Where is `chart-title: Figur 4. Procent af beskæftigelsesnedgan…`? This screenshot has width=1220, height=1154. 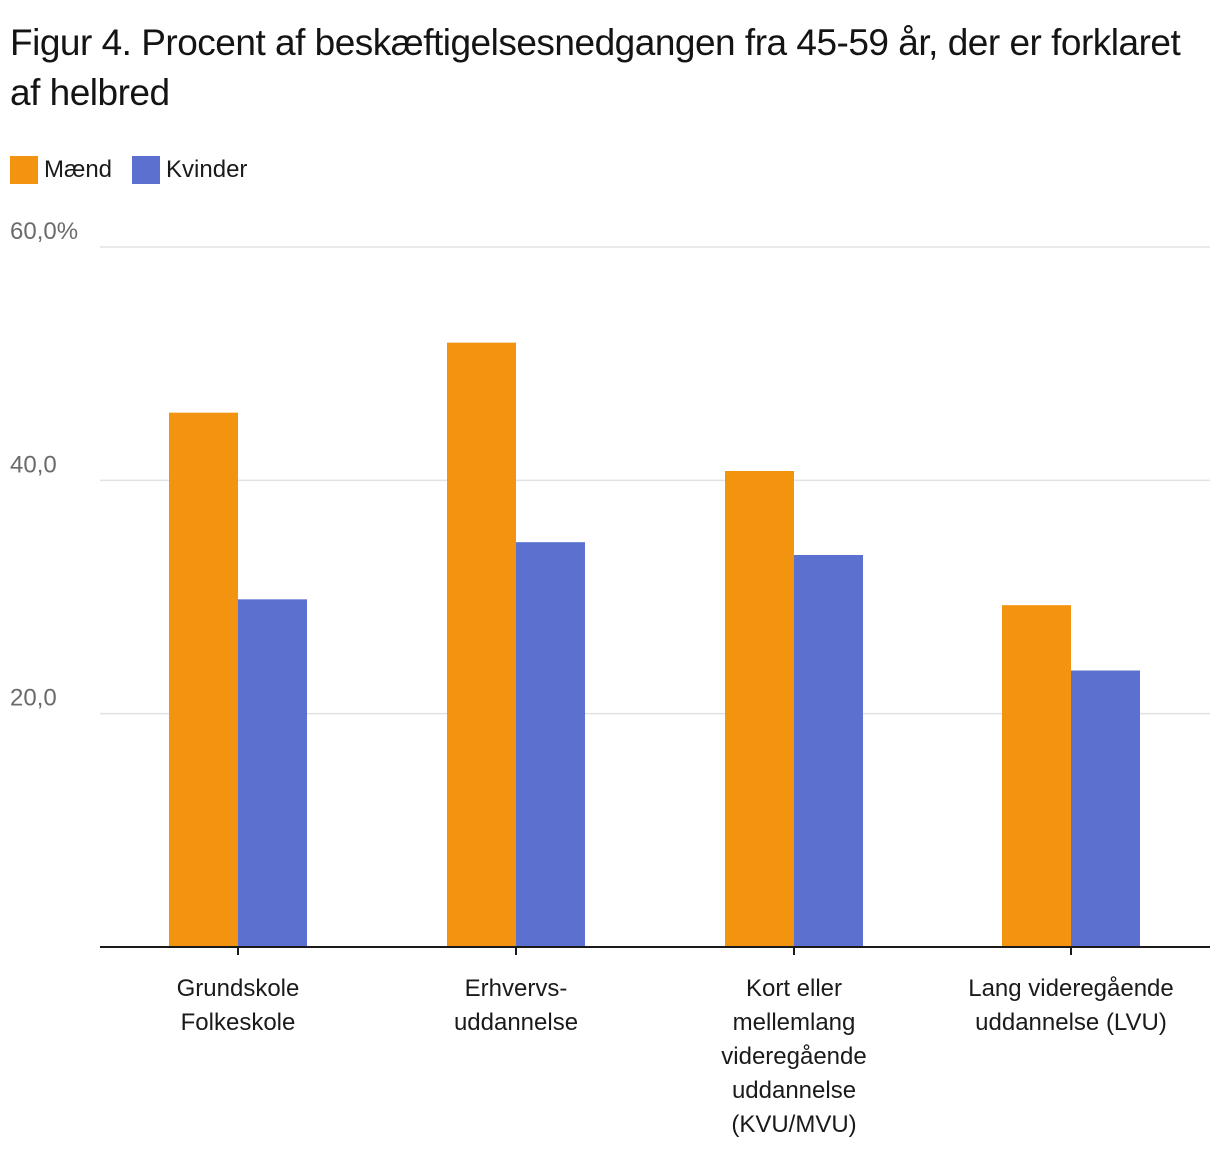
chart-title: Figur 4. Procent af beskæftigelsesnedgan… is located at coordinates (595, 67).